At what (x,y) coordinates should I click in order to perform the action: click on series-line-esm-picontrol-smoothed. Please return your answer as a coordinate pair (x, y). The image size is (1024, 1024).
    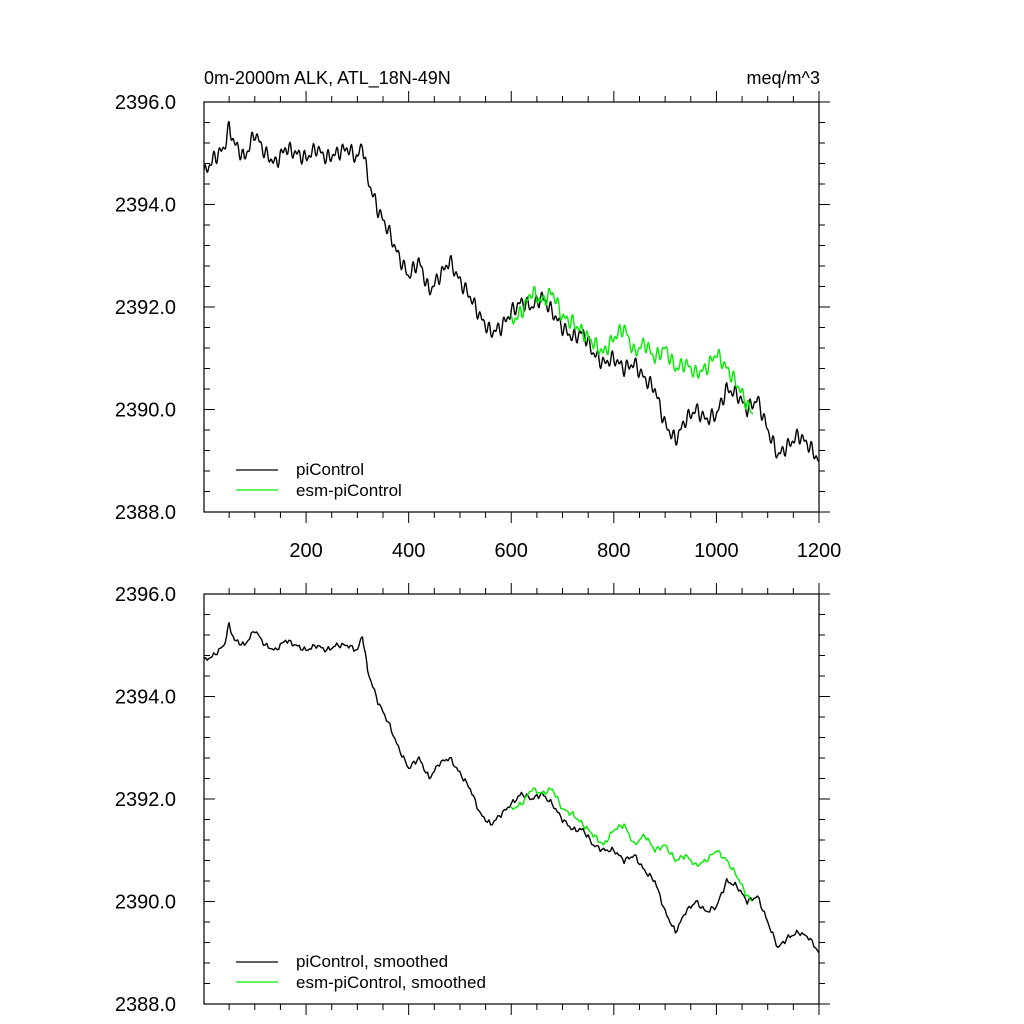
    Looking at the image, I should click on (631, 844).